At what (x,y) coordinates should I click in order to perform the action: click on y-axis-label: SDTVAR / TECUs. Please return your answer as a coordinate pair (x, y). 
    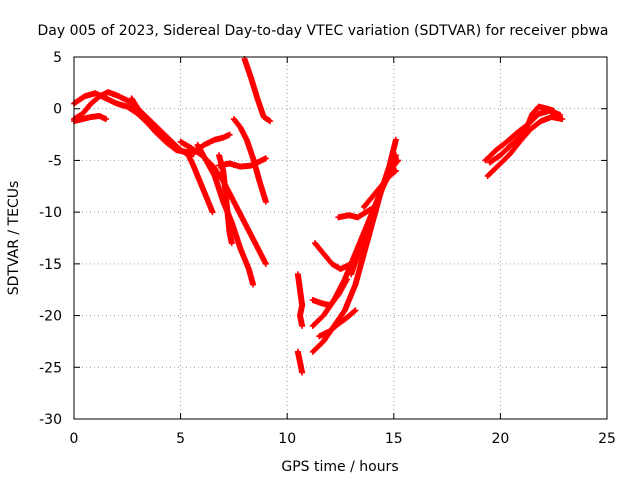
    Looking at the image, I should click on (14, 238).